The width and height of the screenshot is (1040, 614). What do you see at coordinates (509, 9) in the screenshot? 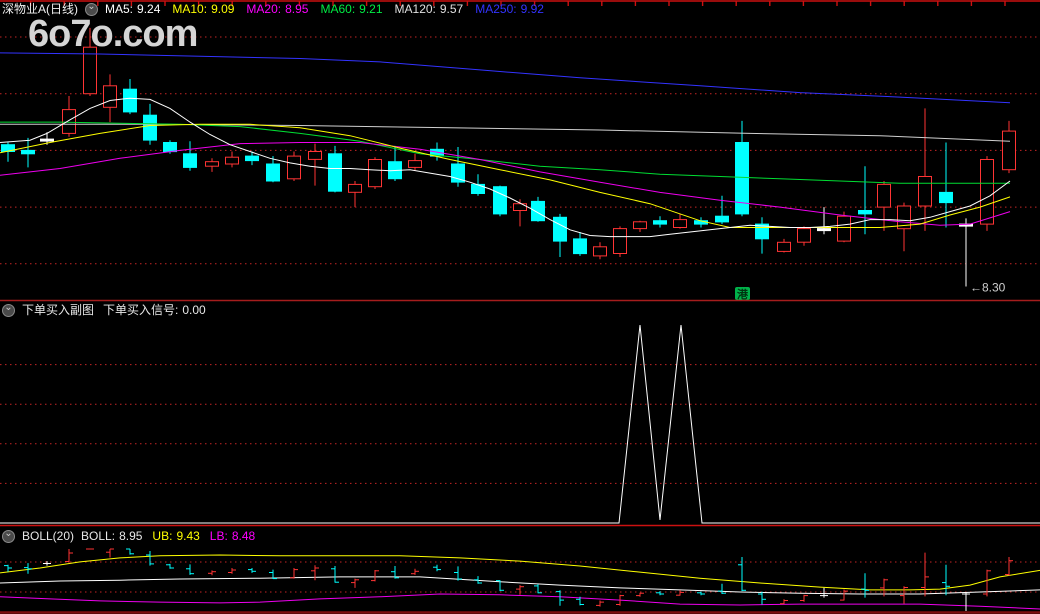
I see `legend-item: MA250: 9.92` at bounding box center [509, 9].